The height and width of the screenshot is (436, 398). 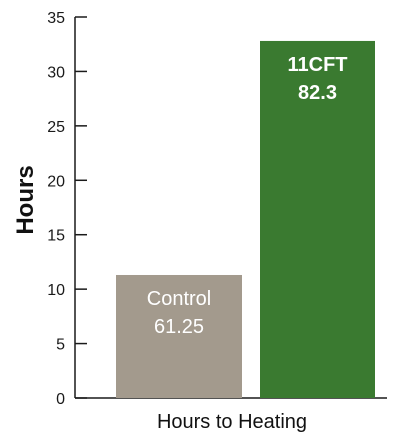 I want to click on y-tick-label: 30, so click(x=56, y=72).